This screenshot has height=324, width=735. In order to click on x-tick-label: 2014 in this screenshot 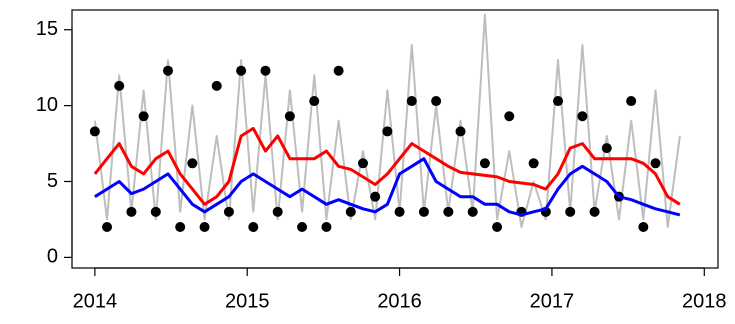, I will do `click(95, 301)`.